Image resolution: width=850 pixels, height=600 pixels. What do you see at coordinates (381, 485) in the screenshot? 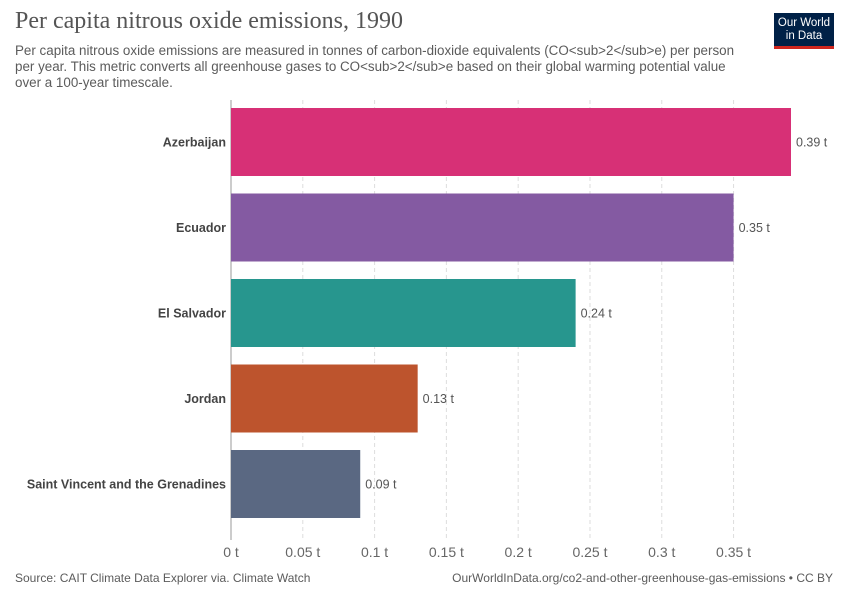
I see `value-label: 0.09 t` at bounding box center [381, 485].